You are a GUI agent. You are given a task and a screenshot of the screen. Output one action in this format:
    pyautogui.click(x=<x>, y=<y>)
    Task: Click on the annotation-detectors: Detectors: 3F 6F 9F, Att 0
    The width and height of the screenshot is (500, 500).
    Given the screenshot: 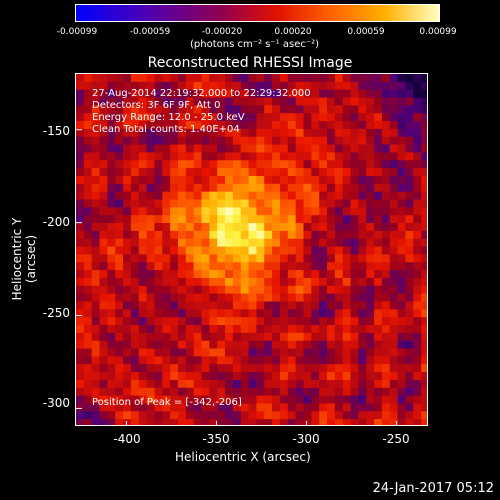 What is the action you would take?
    pyautogui.click(x=156, y=105)
    